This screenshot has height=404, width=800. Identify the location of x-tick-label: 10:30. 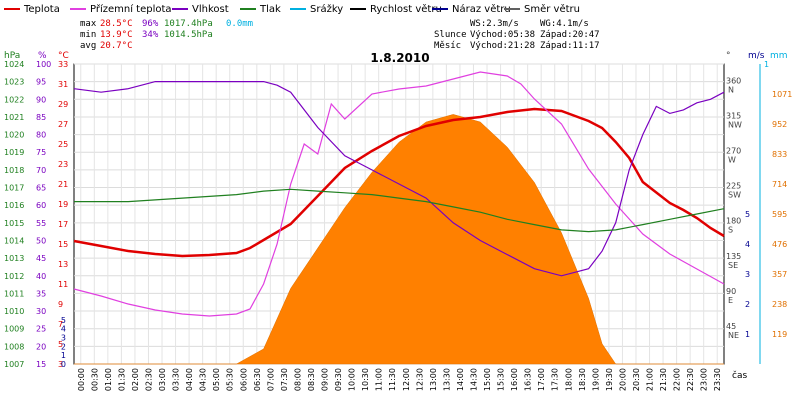
(365, 379).